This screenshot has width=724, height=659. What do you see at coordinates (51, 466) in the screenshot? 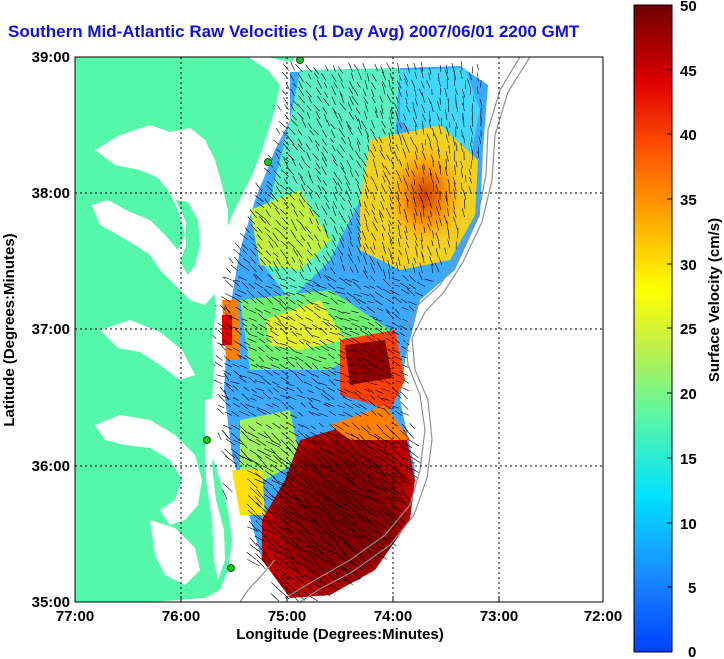
I see `y-tick-label: 36:00` at bounding box center [51, 466].